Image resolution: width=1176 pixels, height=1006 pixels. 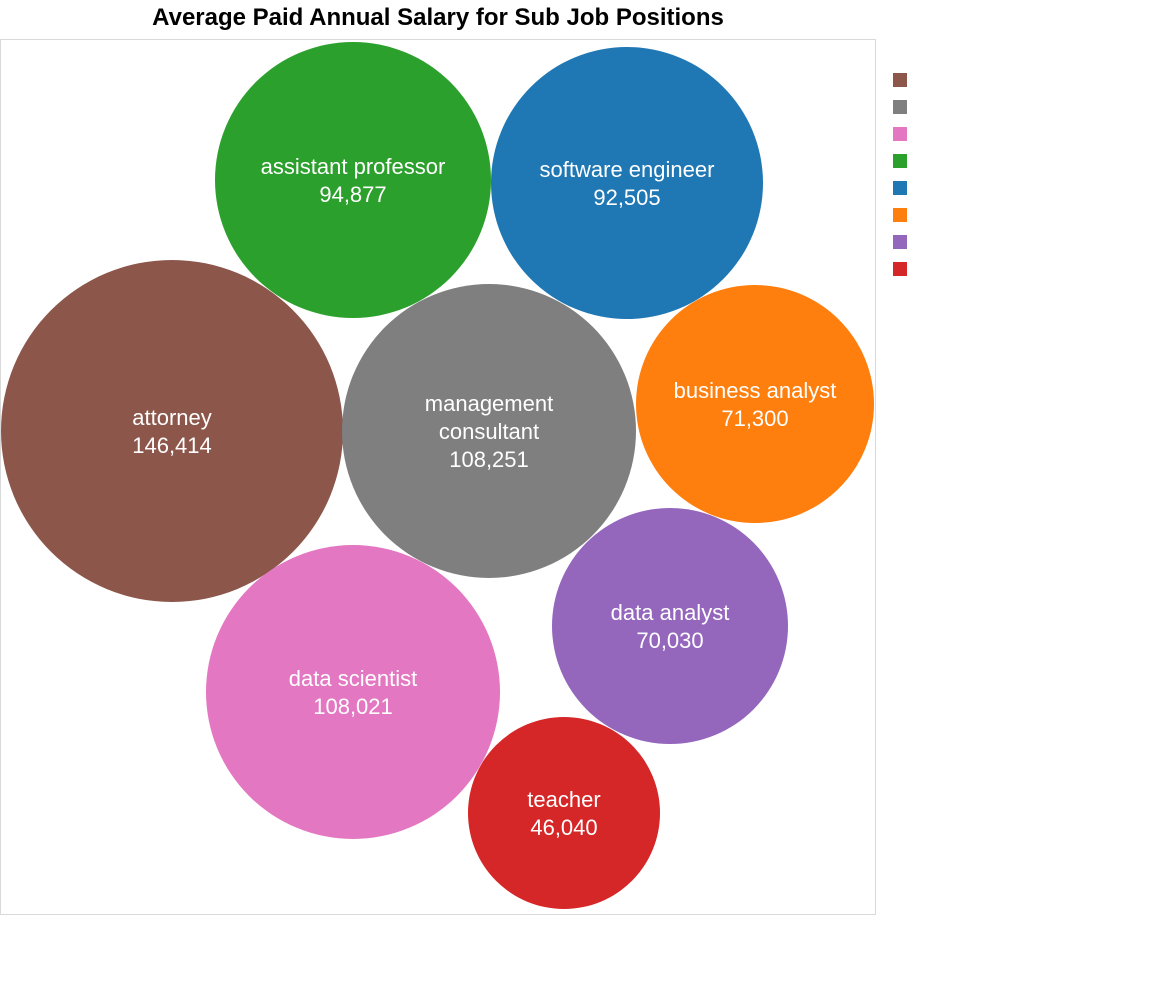 I want to click on bubble-teacher, so click(x=564, y=813).